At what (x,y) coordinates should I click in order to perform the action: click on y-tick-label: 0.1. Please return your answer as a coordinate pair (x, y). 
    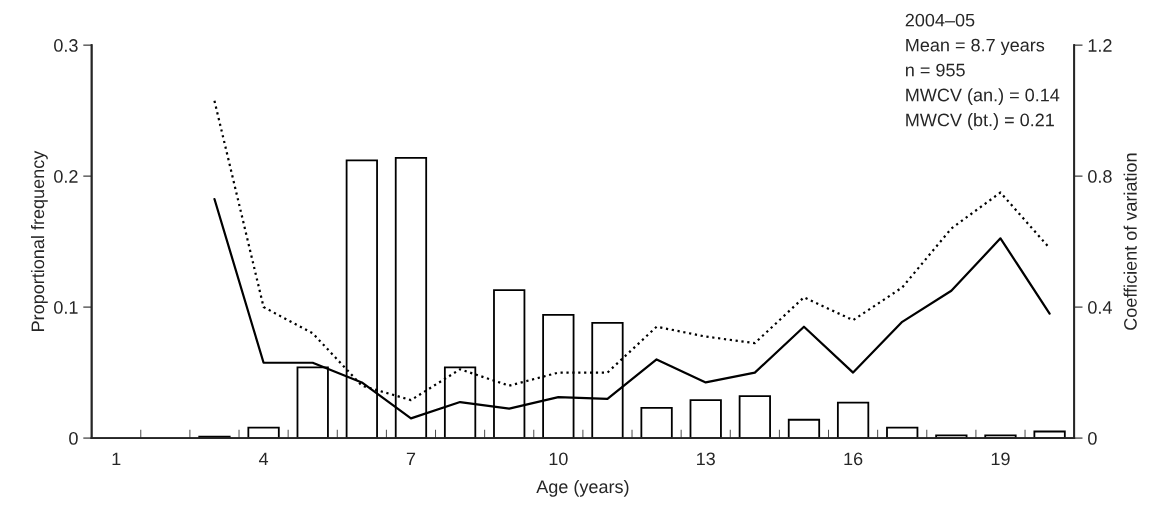
    Looking at the image, I should click on (66, 307).